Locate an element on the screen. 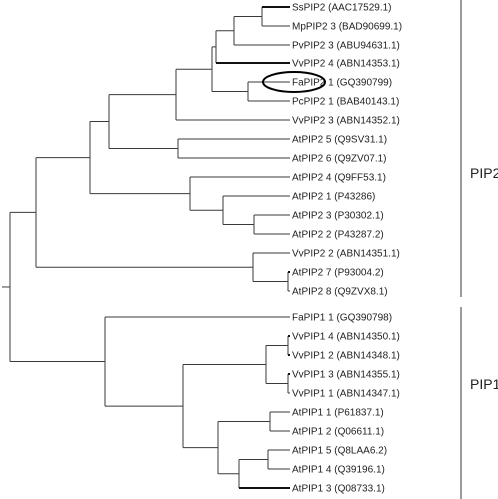  taxon-label: AtPIP1 4 (Q39196.1) is located at coordinates (338, 470).